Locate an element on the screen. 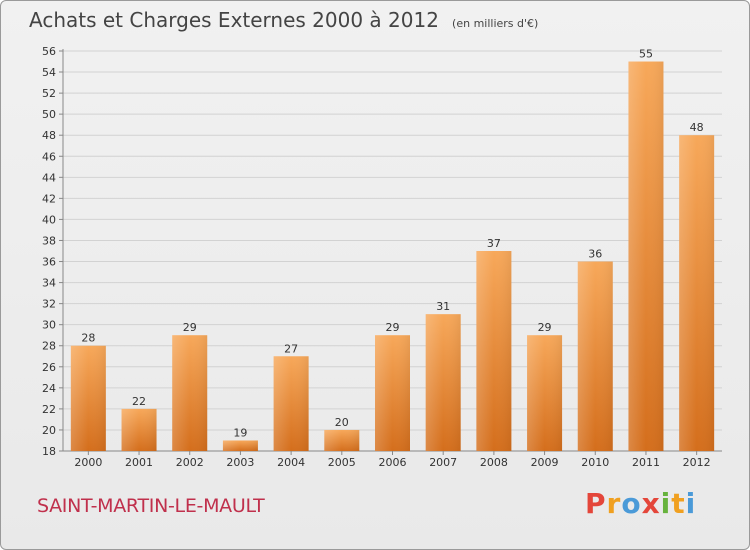 The image size is (750, 550). x-tick-label: 2002 is located at coordinates (190, 462).